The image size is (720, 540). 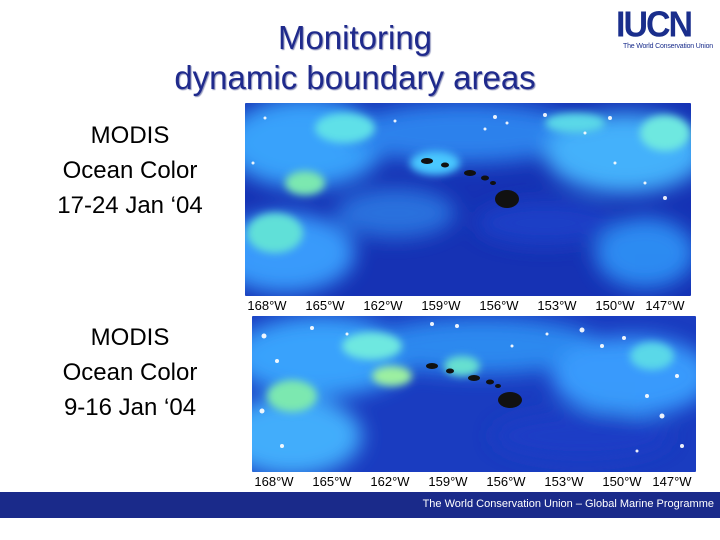 What do you see at coordinates (355, 37) in the screenshot?
I see `title-line-1: Monitoring` at bounding box center [355, 37].